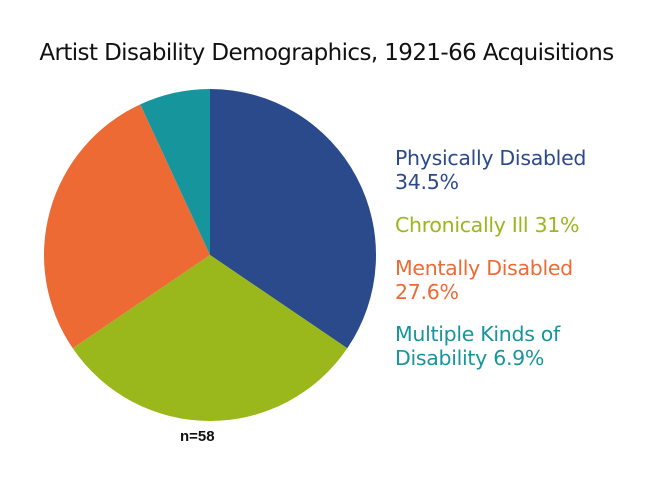 Image resolution: width=653 pixels, height=490 pixels. I want to click on pie-slice-mentally-disabled, so click(127, 226).